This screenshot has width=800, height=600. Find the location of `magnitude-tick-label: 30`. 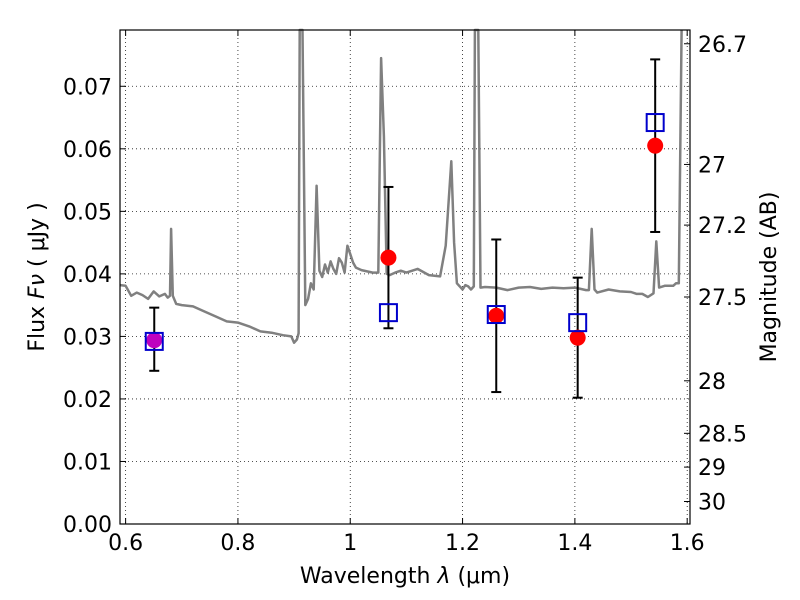

magnitude-tick-label: 30 is located at coordinates (712, 502).